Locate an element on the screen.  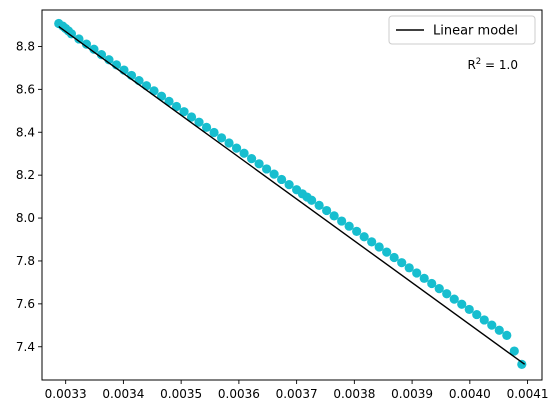
y-tick-label: 8.0 is located at coordinates (25, 218).